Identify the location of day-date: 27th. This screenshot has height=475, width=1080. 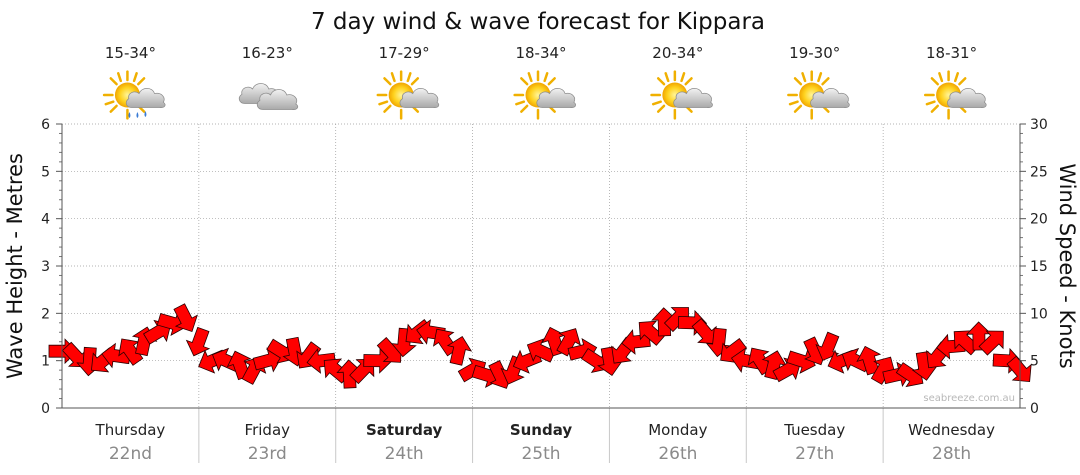
(814, 454).